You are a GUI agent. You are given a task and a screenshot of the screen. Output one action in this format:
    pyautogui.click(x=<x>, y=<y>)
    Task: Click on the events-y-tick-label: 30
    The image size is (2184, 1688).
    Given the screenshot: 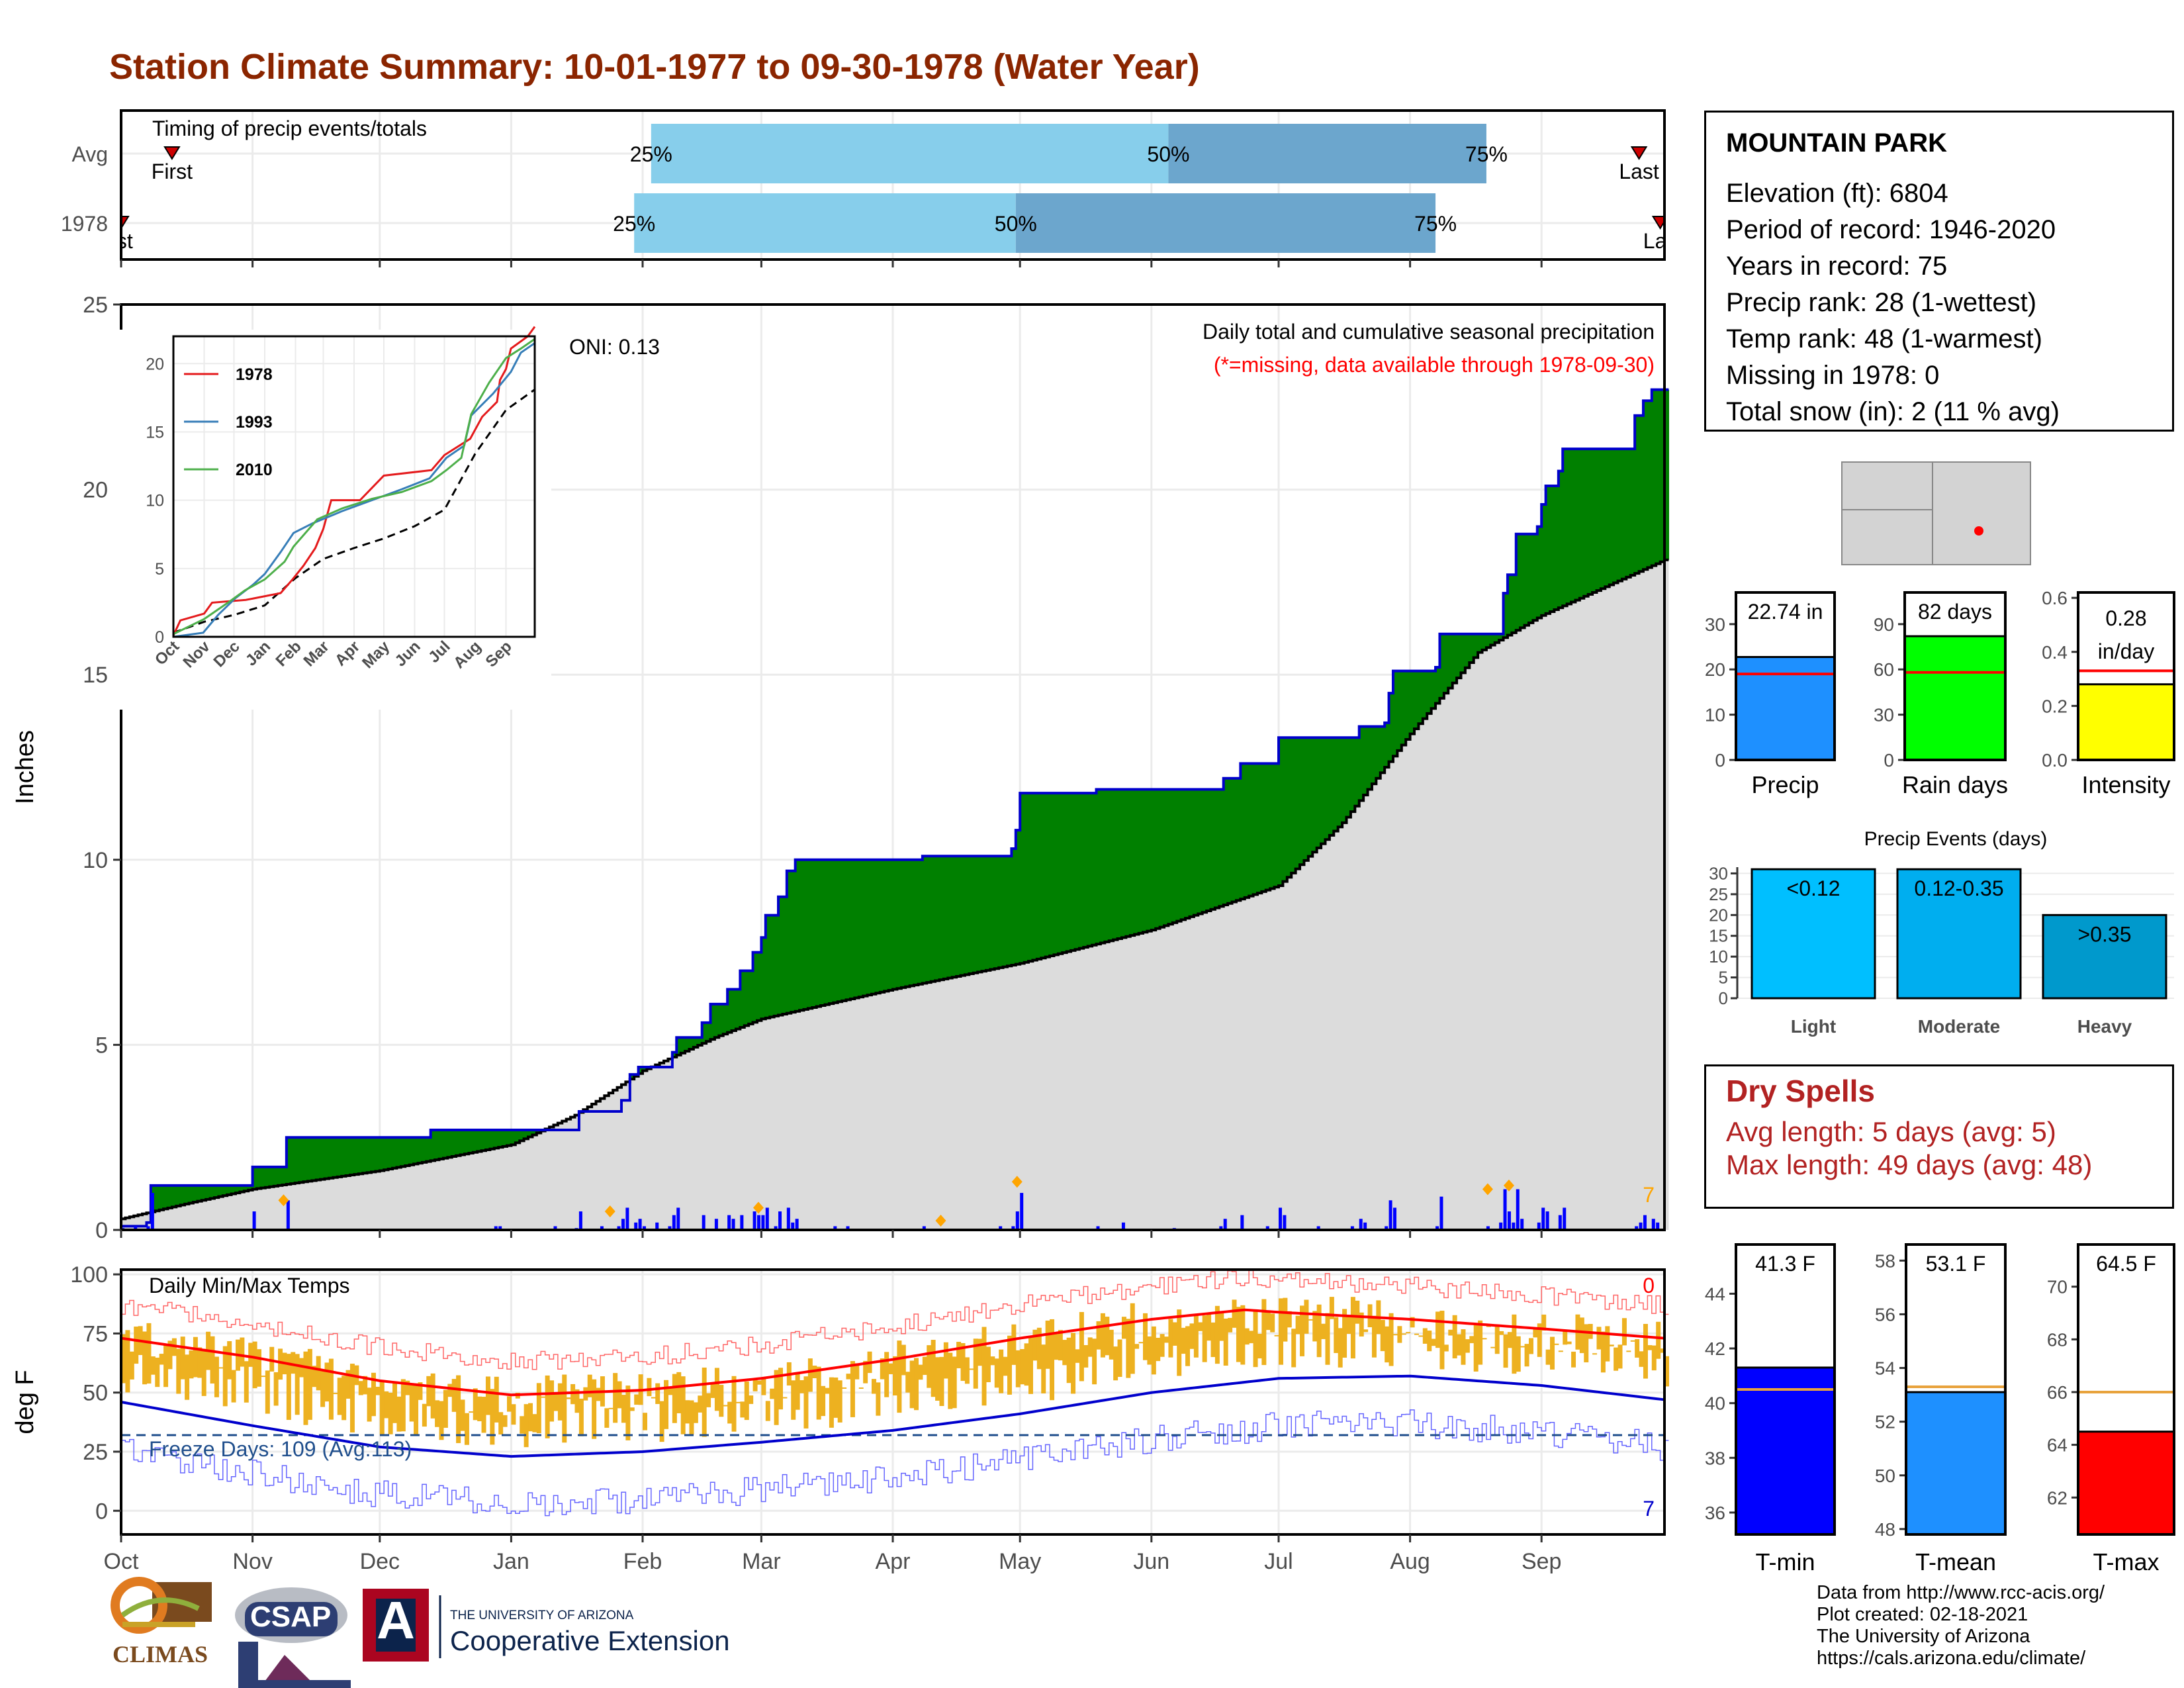 What is the action you would take?
    pyautogui.click(x=1718, y=873)
    